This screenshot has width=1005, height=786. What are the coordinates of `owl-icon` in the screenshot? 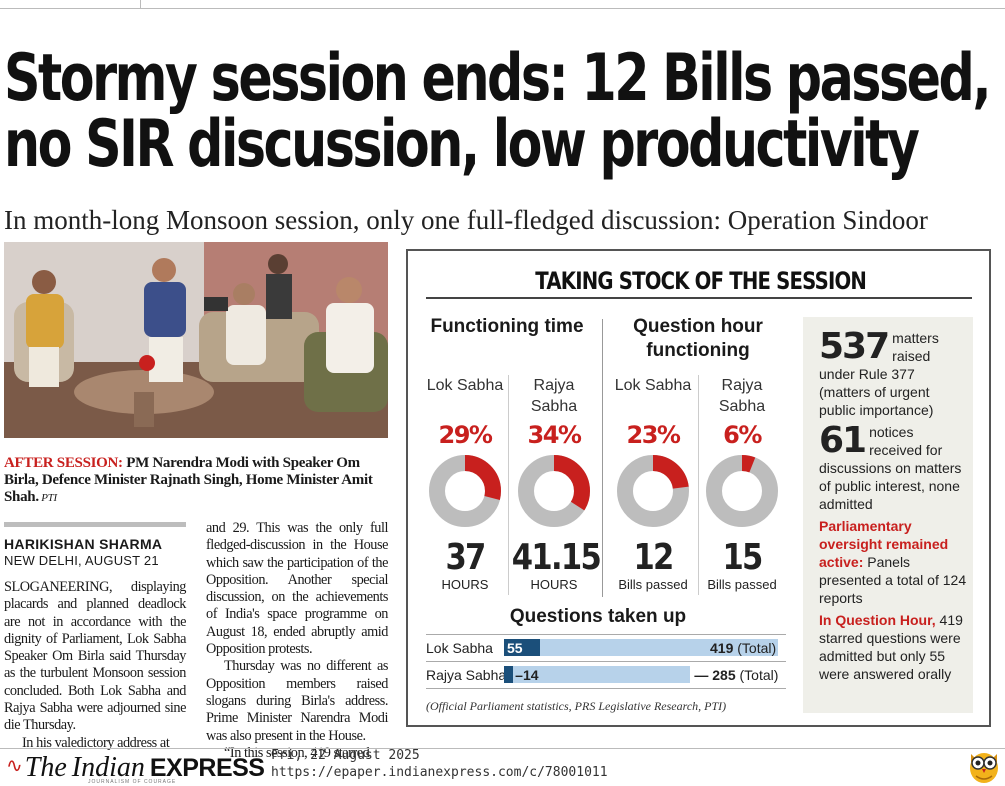 It's located at (984, 765).